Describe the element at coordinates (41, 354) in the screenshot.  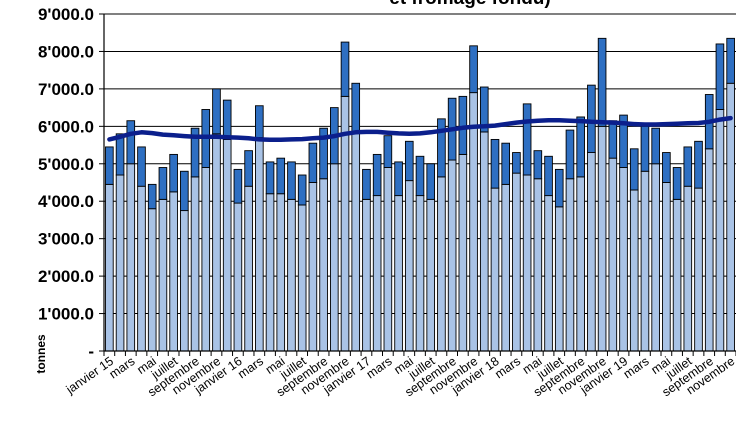
I see `y-axis-label: tonnes` at that location.